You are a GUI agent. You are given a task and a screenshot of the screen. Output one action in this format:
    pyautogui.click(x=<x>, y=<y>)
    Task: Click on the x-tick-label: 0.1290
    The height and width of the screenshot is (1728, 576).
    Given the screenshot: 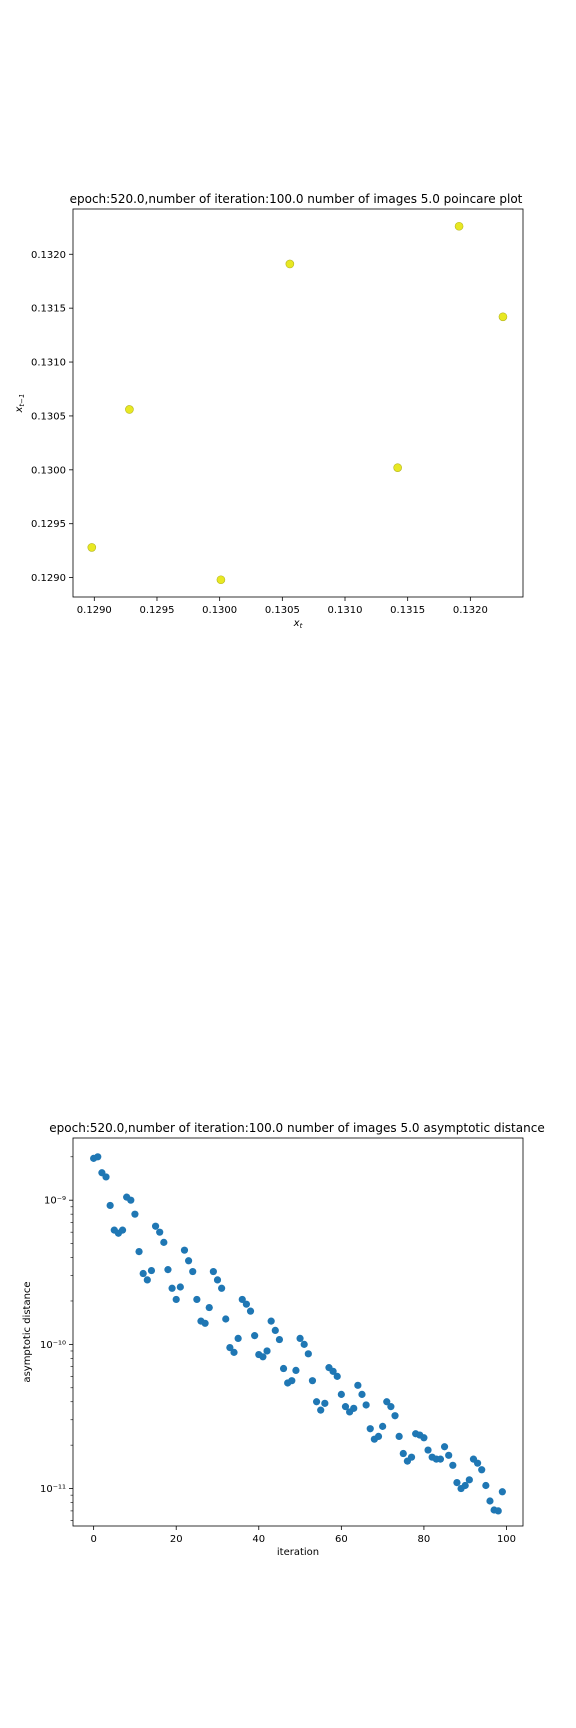 What is the action you would take?
    pyautogui.click(x=94, y=610)
    